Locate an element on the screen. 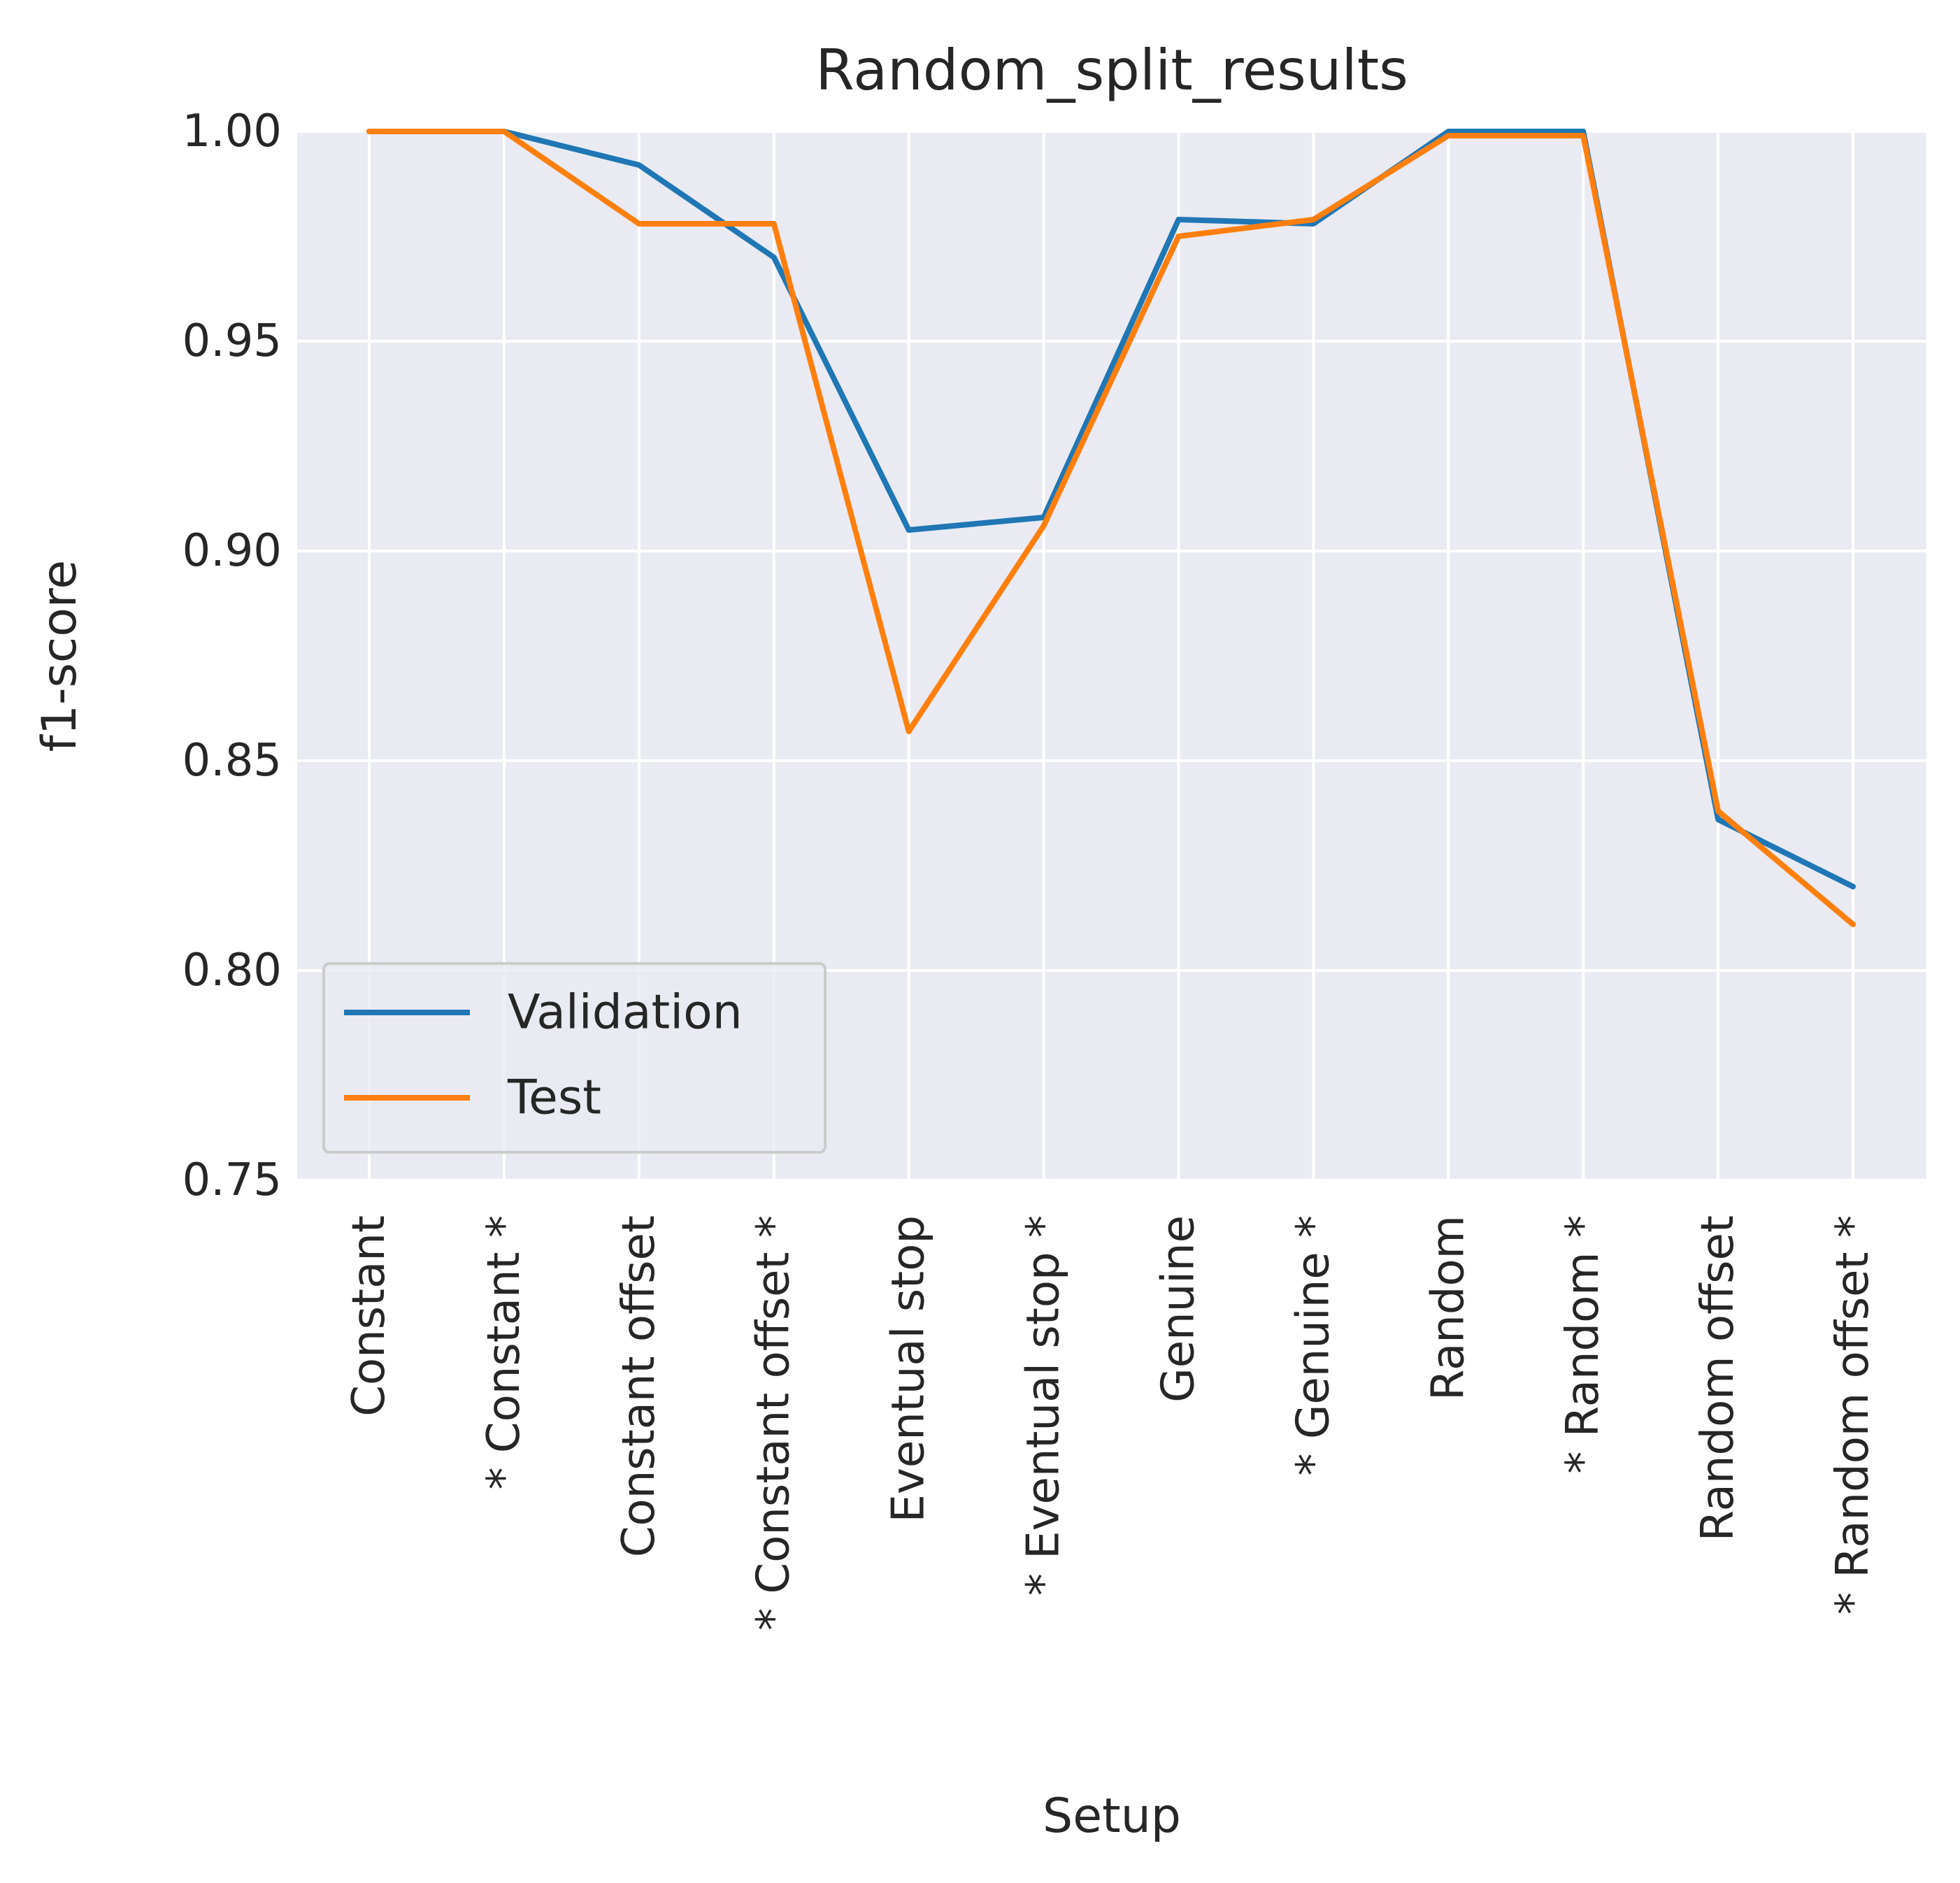 This screenshot has height=1883, width=1960. legend-label-test: Test is located at coordinates (554, 1098).